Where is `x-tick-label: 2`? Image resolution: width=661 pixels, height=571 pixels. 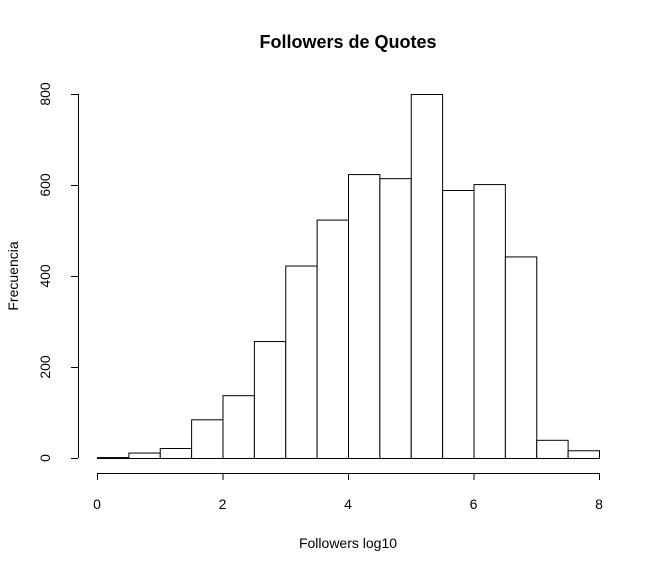
x-tick-label: 2 is located at coordinates (223, 504).